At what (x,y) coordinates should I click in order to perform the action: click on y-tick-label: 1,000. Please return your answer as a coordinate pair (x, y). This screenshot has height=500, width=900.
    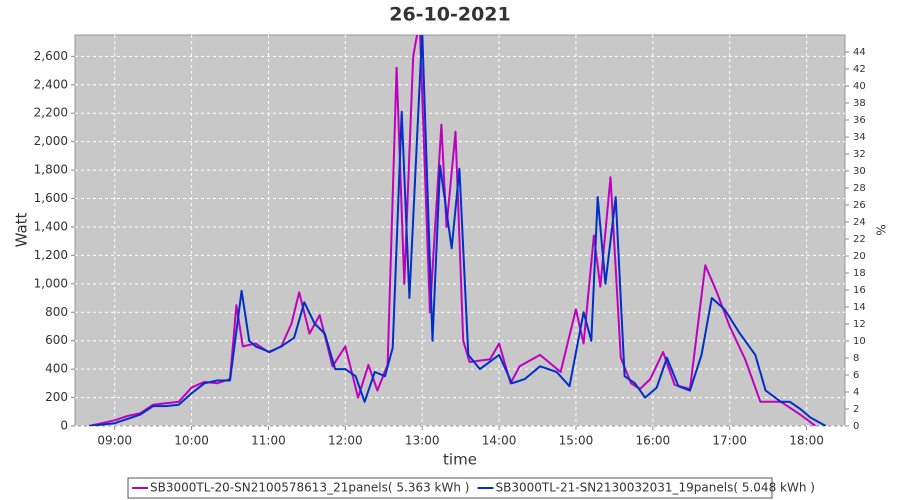
    Looking at the image, I should click on (51, 283).